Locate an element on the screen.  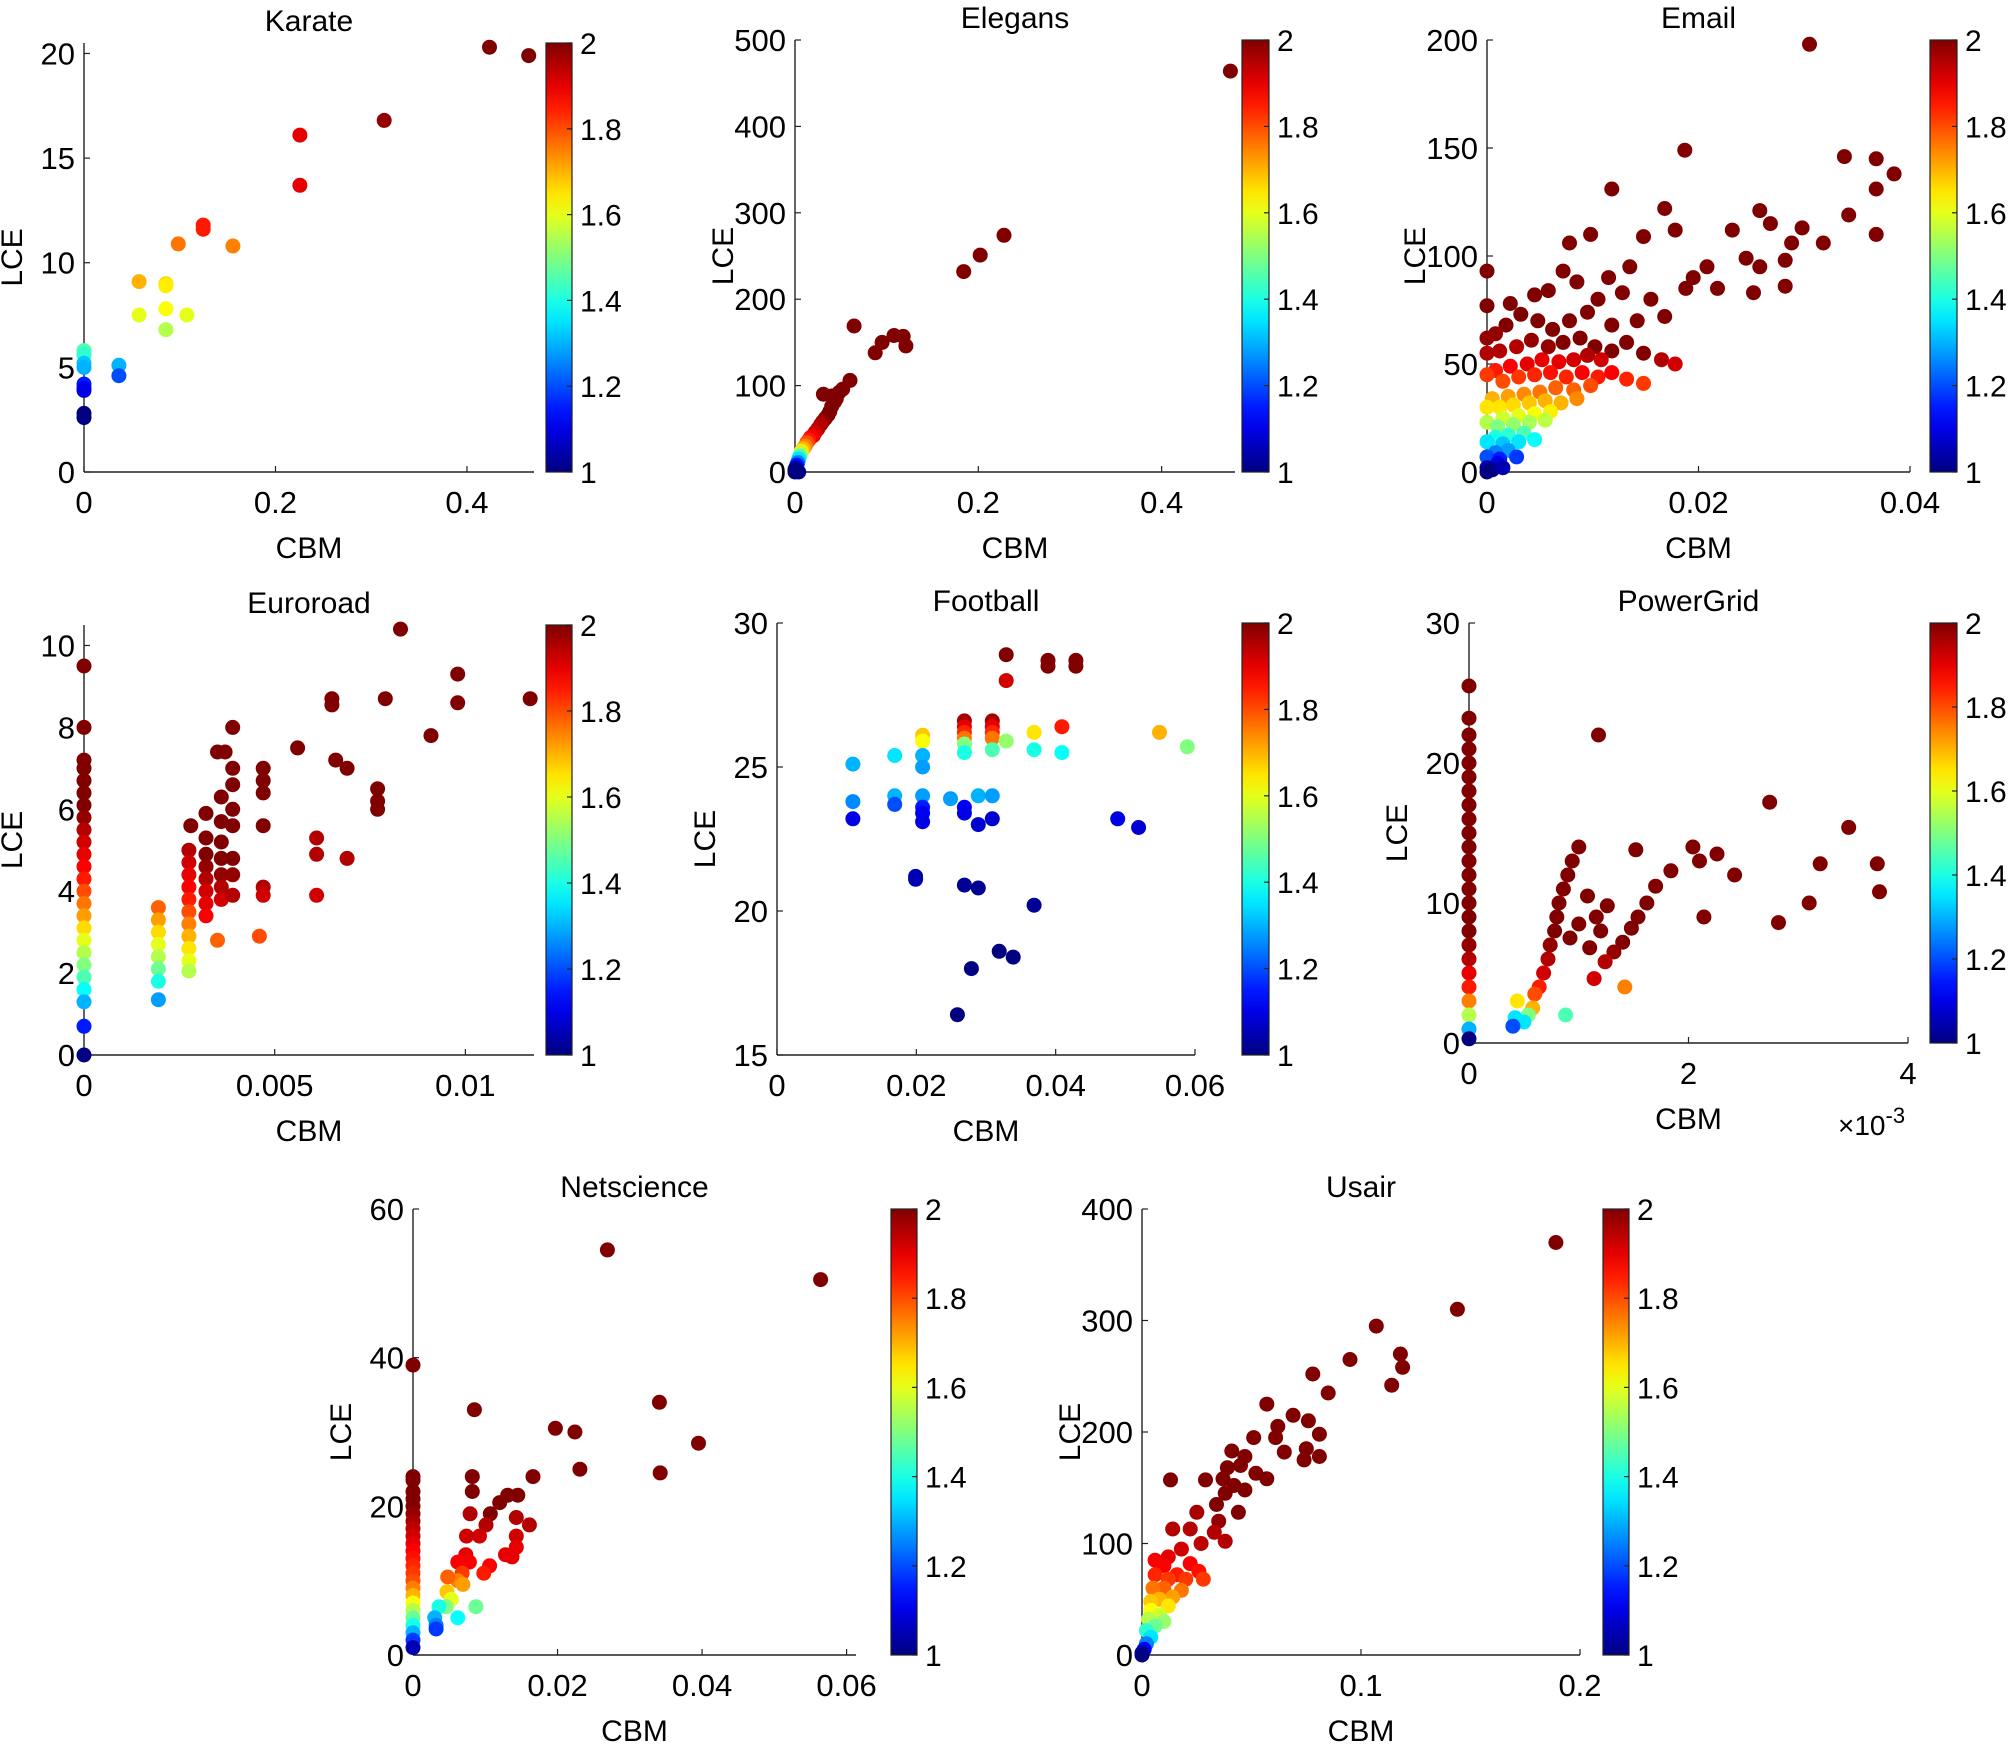
colorbar-tick-label: 1.6 is located at coordinates (1986, 214).